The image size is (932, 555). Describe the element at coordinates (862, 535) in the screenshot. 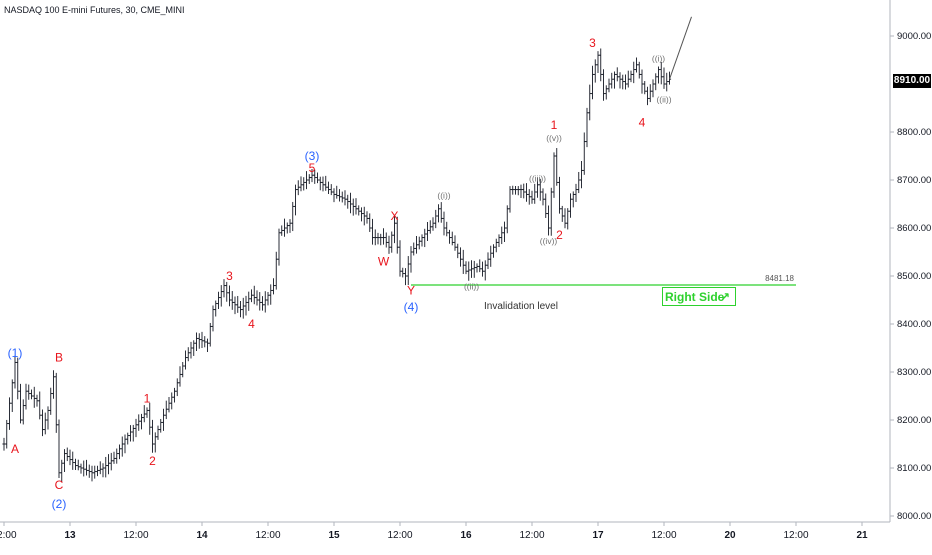

I see `time-tick-label: 21` at that location.